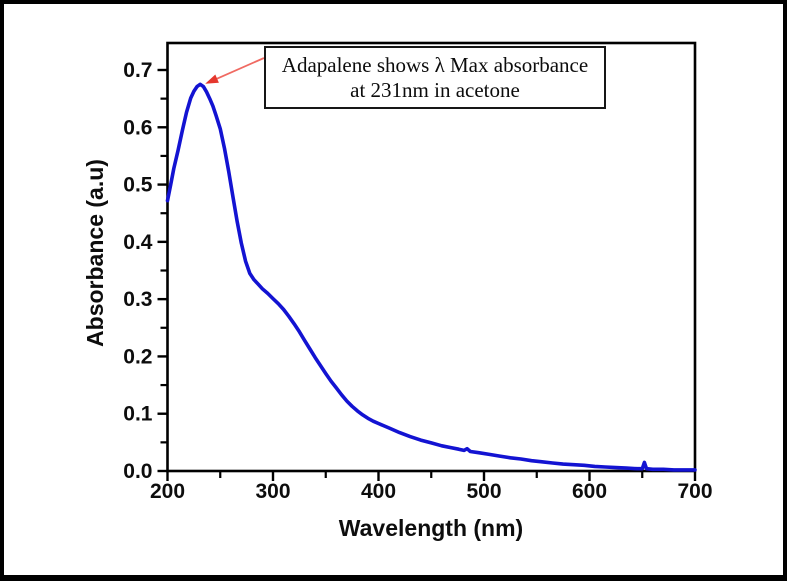 This screenshot has width=787, height=581. What do you see at coordinates (694, 491) in the screenshot?
I see `x-tick-label: 700` at bounding box center [694, 491].